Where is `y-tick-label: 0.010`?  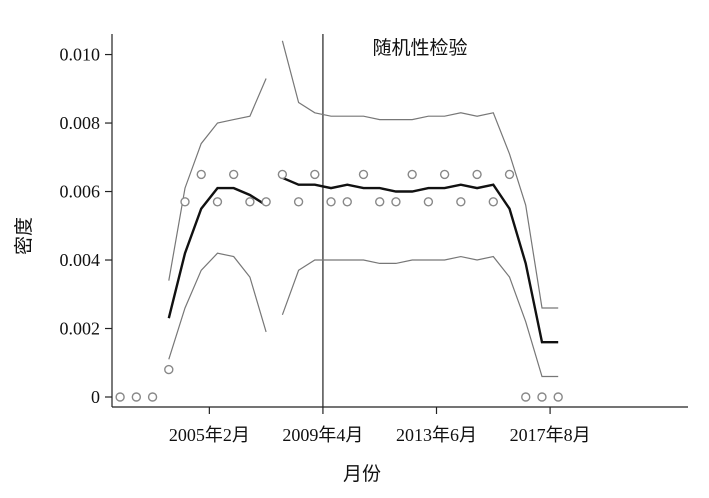 y-tick-label: 0.010 is located at coordinates (80, 55).